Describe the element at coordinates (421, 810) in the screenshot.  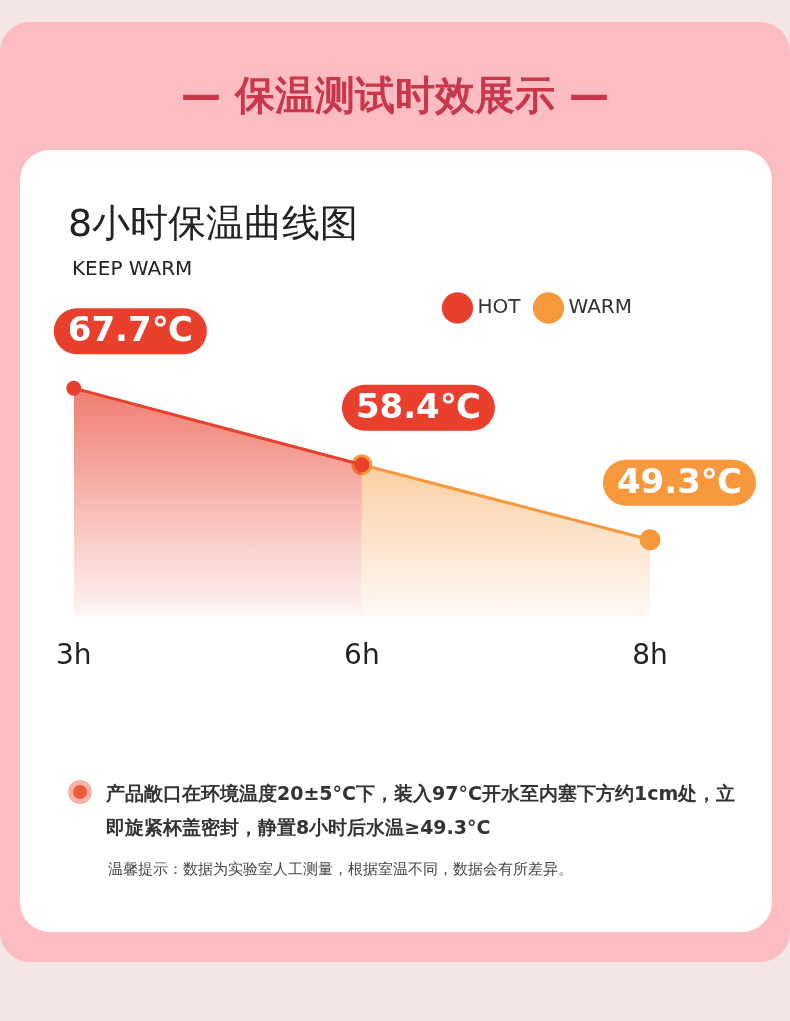
I see `annotation: 产品敞口在环境温度20±5°C下，装入97°C开水至内塞下方约1cm处，立即旋紧杯盖密封，静置8小时后水温≥49.3°C` at that location.